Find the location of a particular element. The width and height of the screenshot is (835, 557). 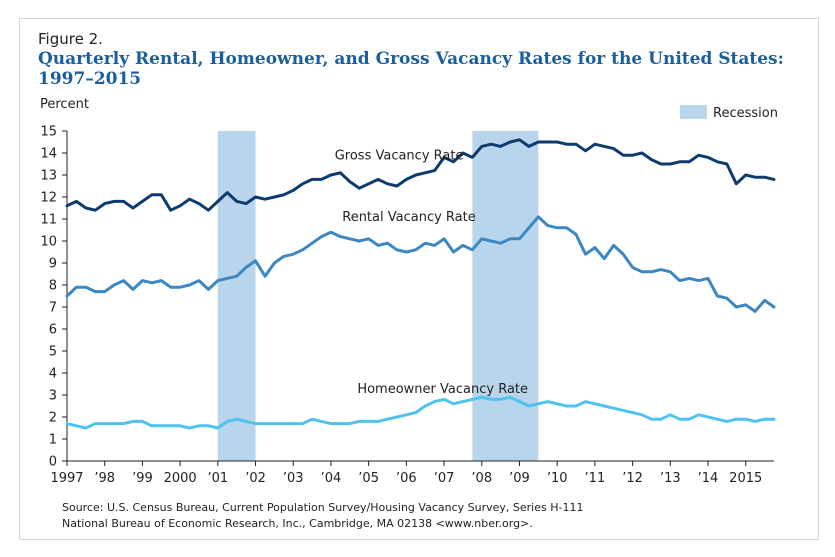

y-tick-label-14: 14 is located at coordinates (48, 154).